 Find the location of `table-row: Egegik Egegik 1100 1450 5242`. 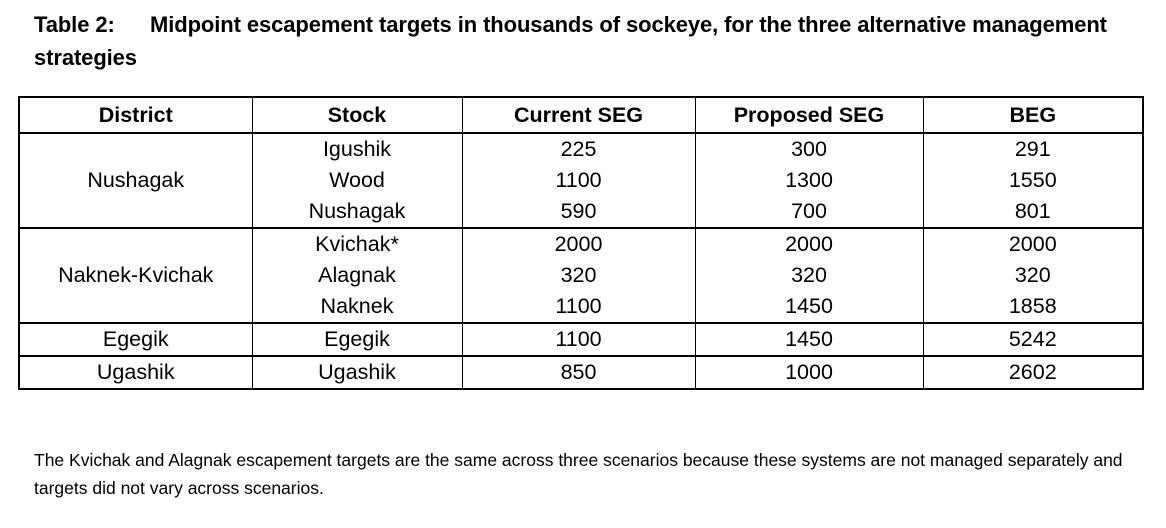

table-row: Egegik Egegik 1100 1450 5242 is located at coordinates (581, 339).